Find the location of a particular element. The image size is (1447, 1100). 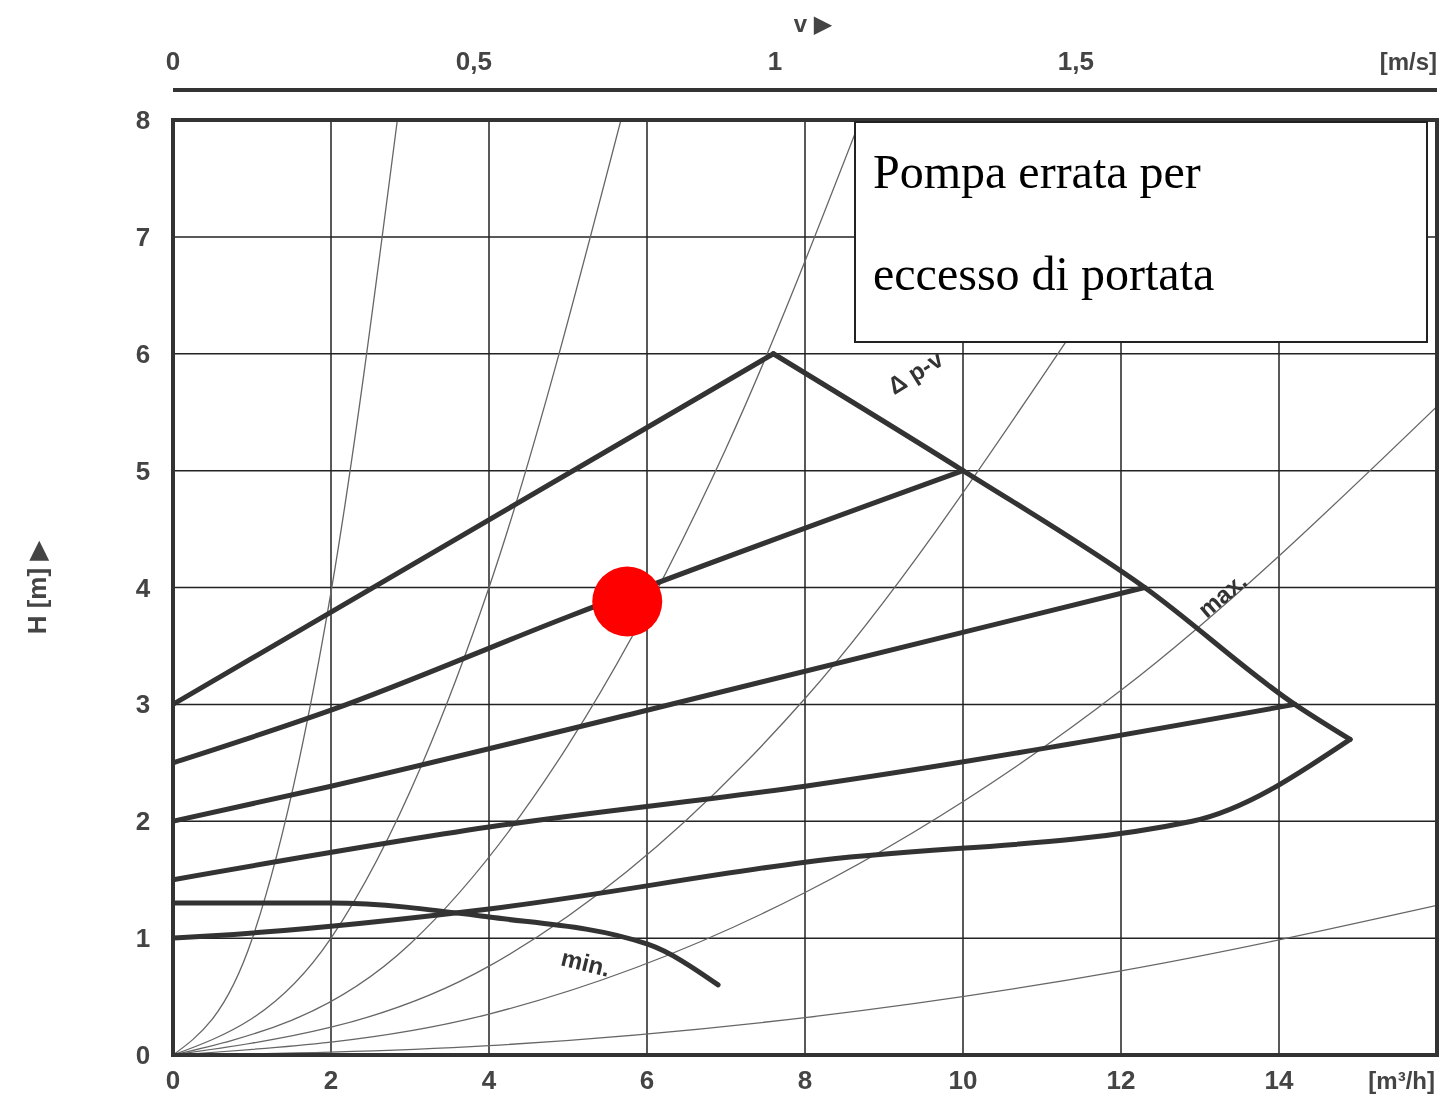

x-tick-label: 10 is located at coordinates (963, 1080).